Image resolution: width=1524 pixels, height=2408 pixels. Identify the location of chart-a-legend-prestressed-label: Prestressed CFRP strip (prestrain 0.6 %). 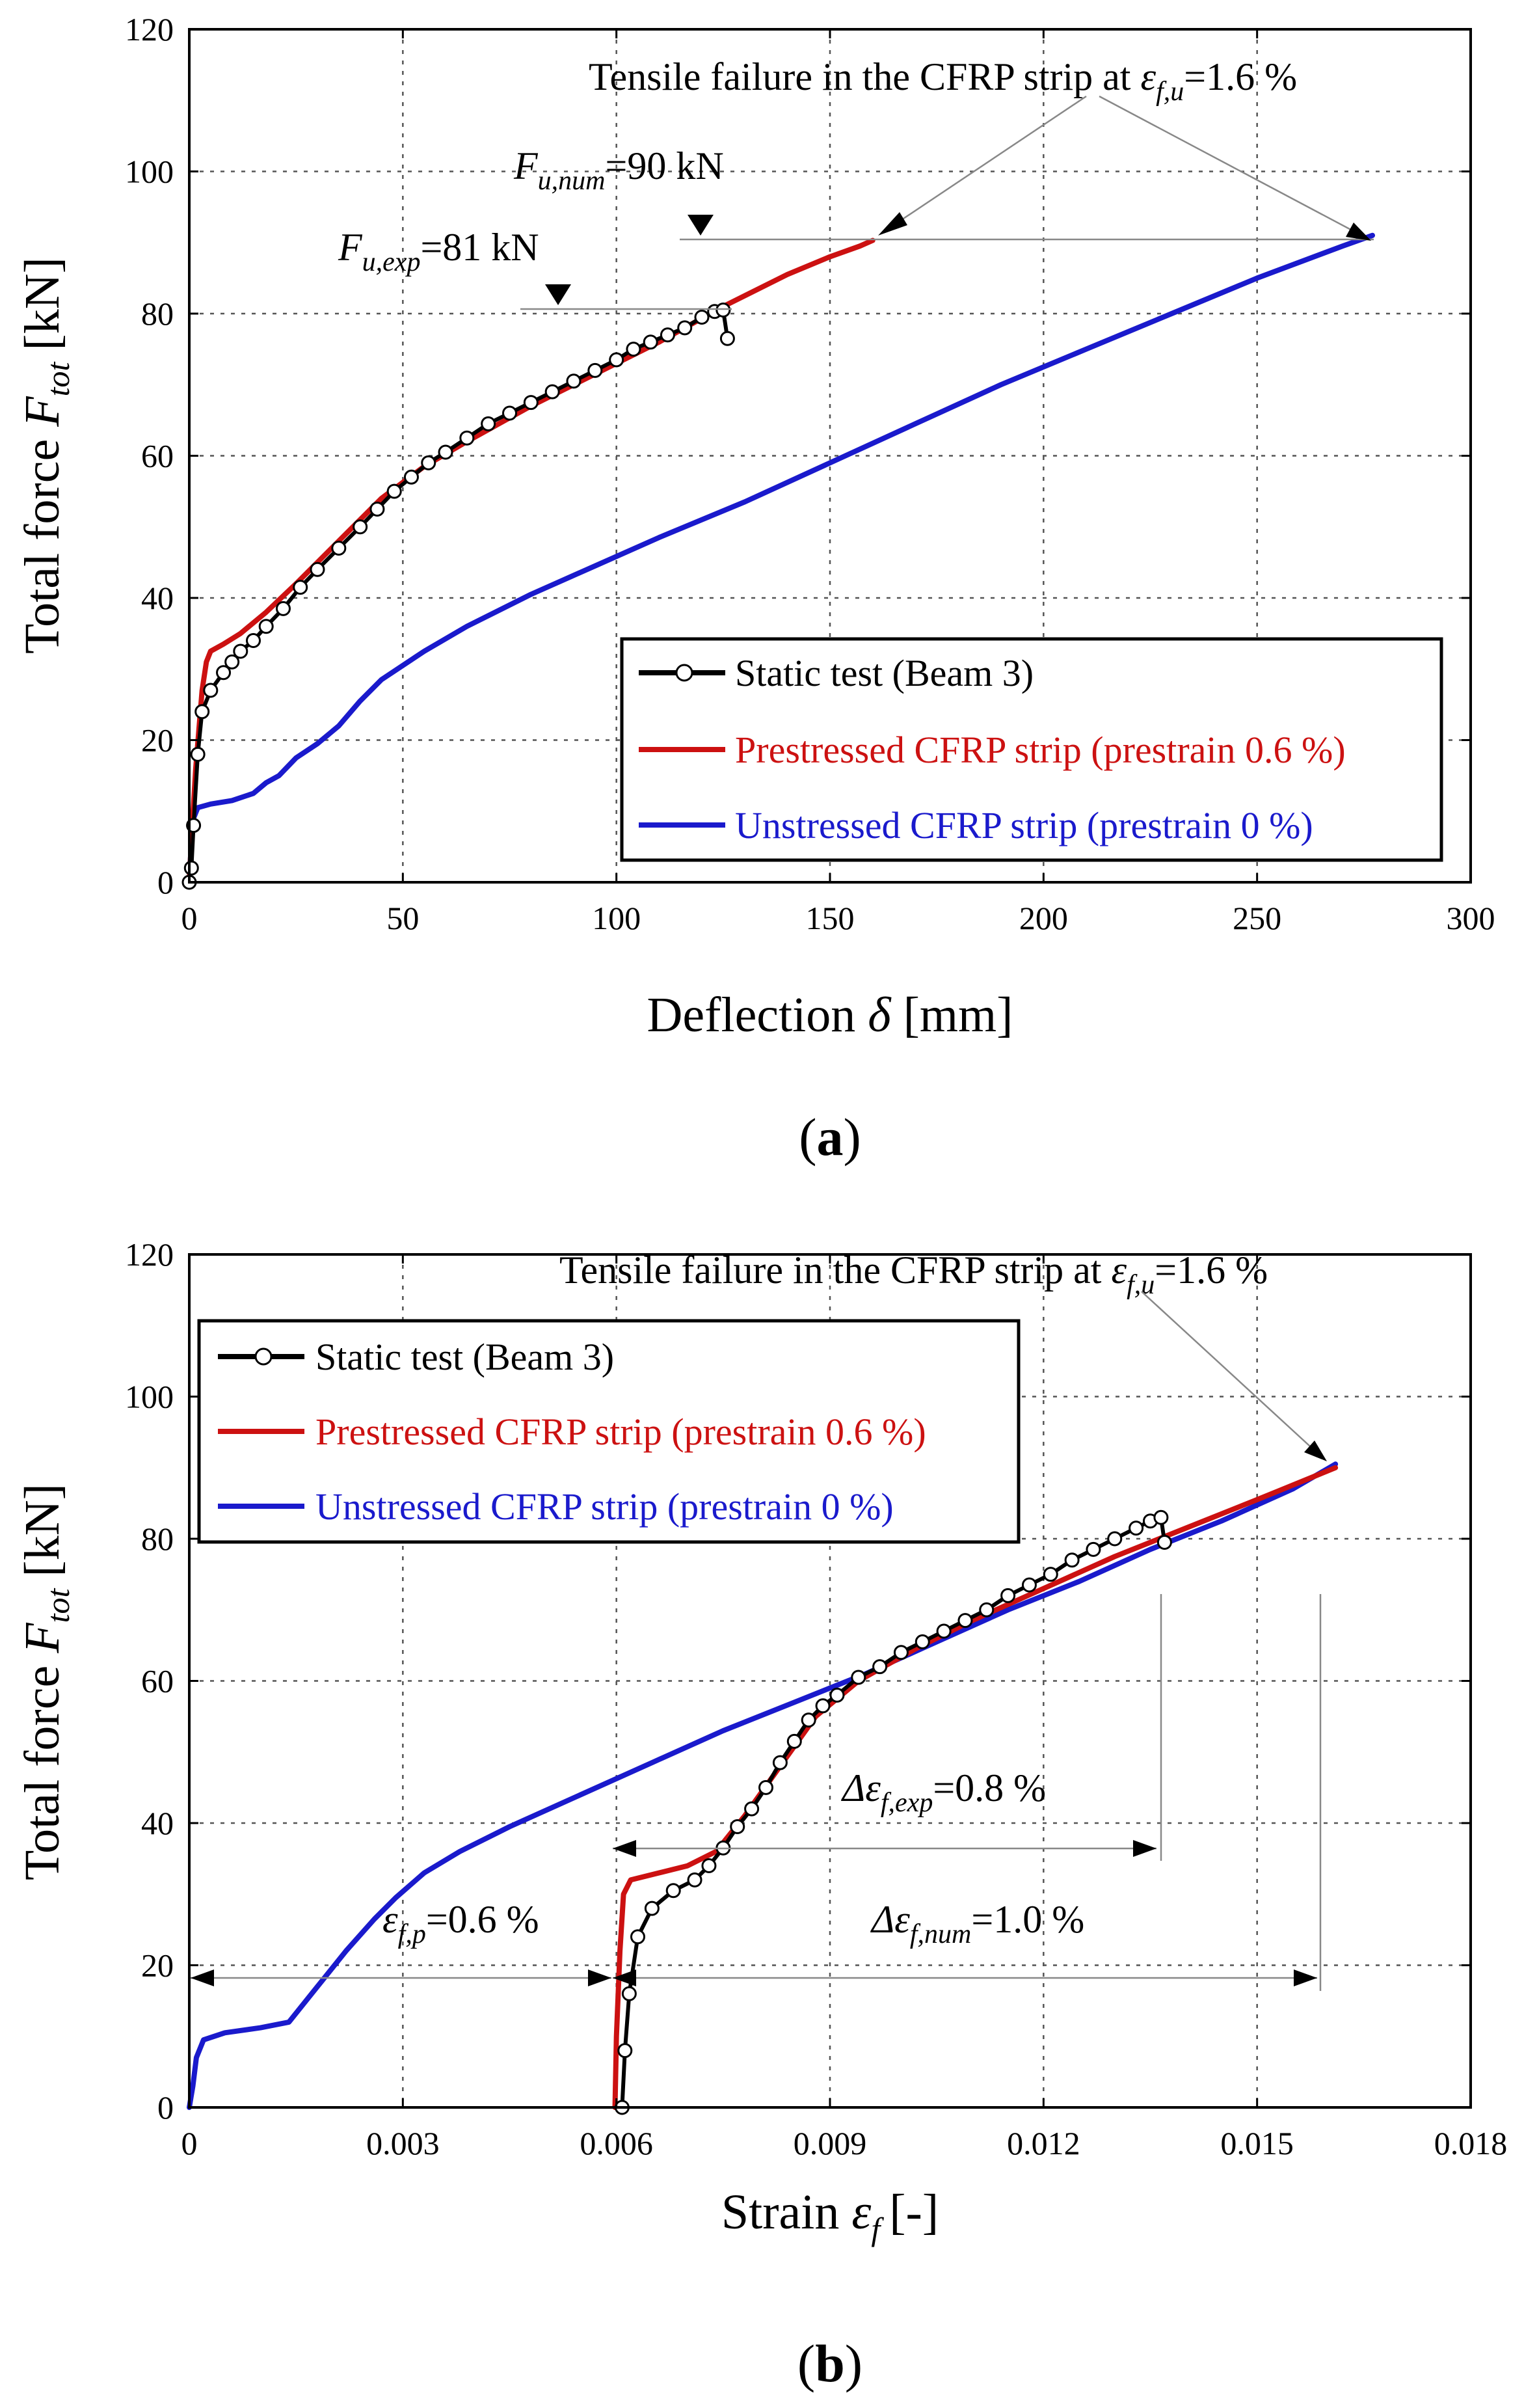
(1040, 750).